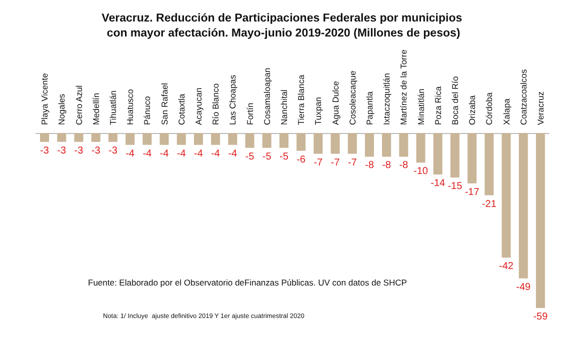  I want to click on x-tick-label: Las Choapas, so click(233, 99).